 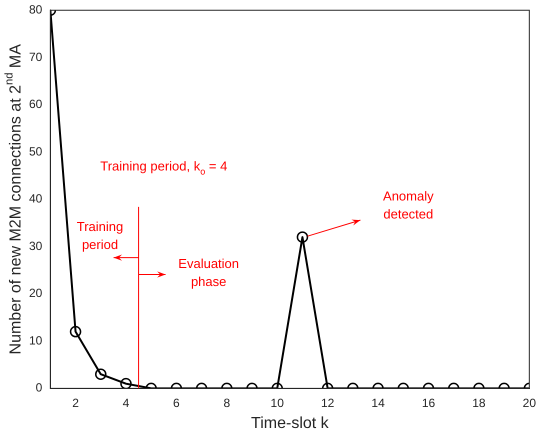 I want to click on x-tick-label: 6, so click(x=176, y=403).